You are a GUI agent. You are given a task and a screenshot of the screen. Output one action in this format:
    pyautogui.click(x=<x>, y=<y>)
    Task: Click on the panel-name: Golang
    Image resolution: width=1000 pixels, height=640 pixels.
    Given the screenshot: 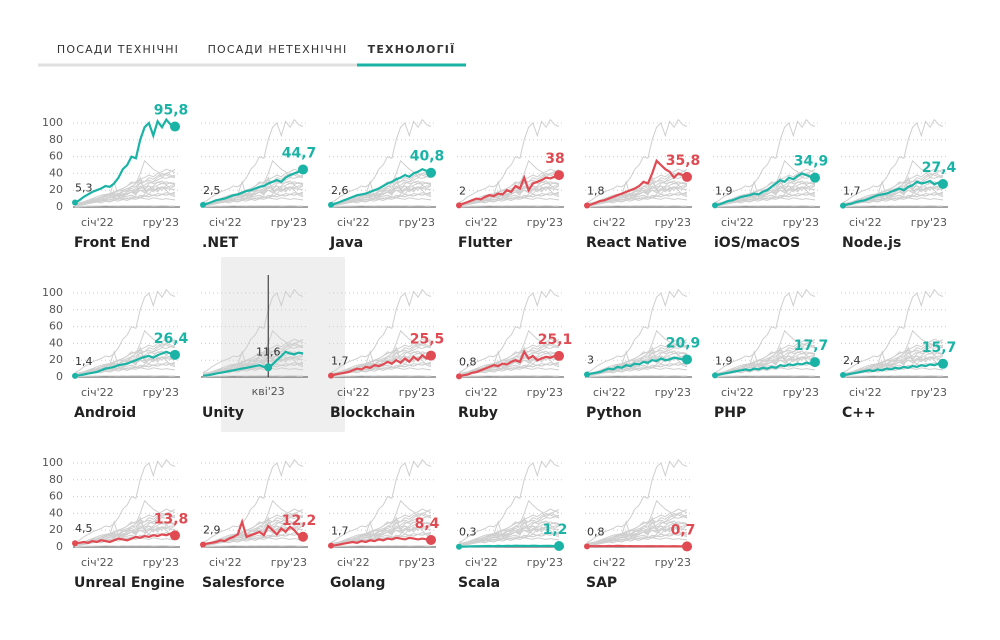 What is the action you would take?
    pyautogui.click(x=357, y=583)
    